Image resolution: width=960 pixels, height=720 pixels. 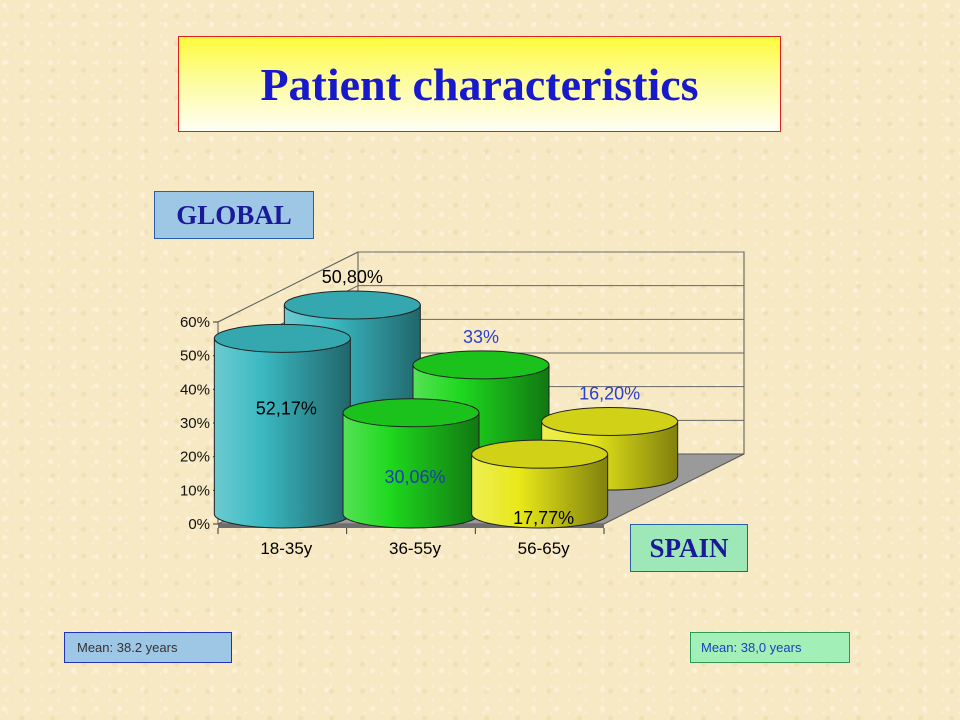 I want to click on category-label: 36-55y, so click(x=415, y=548).